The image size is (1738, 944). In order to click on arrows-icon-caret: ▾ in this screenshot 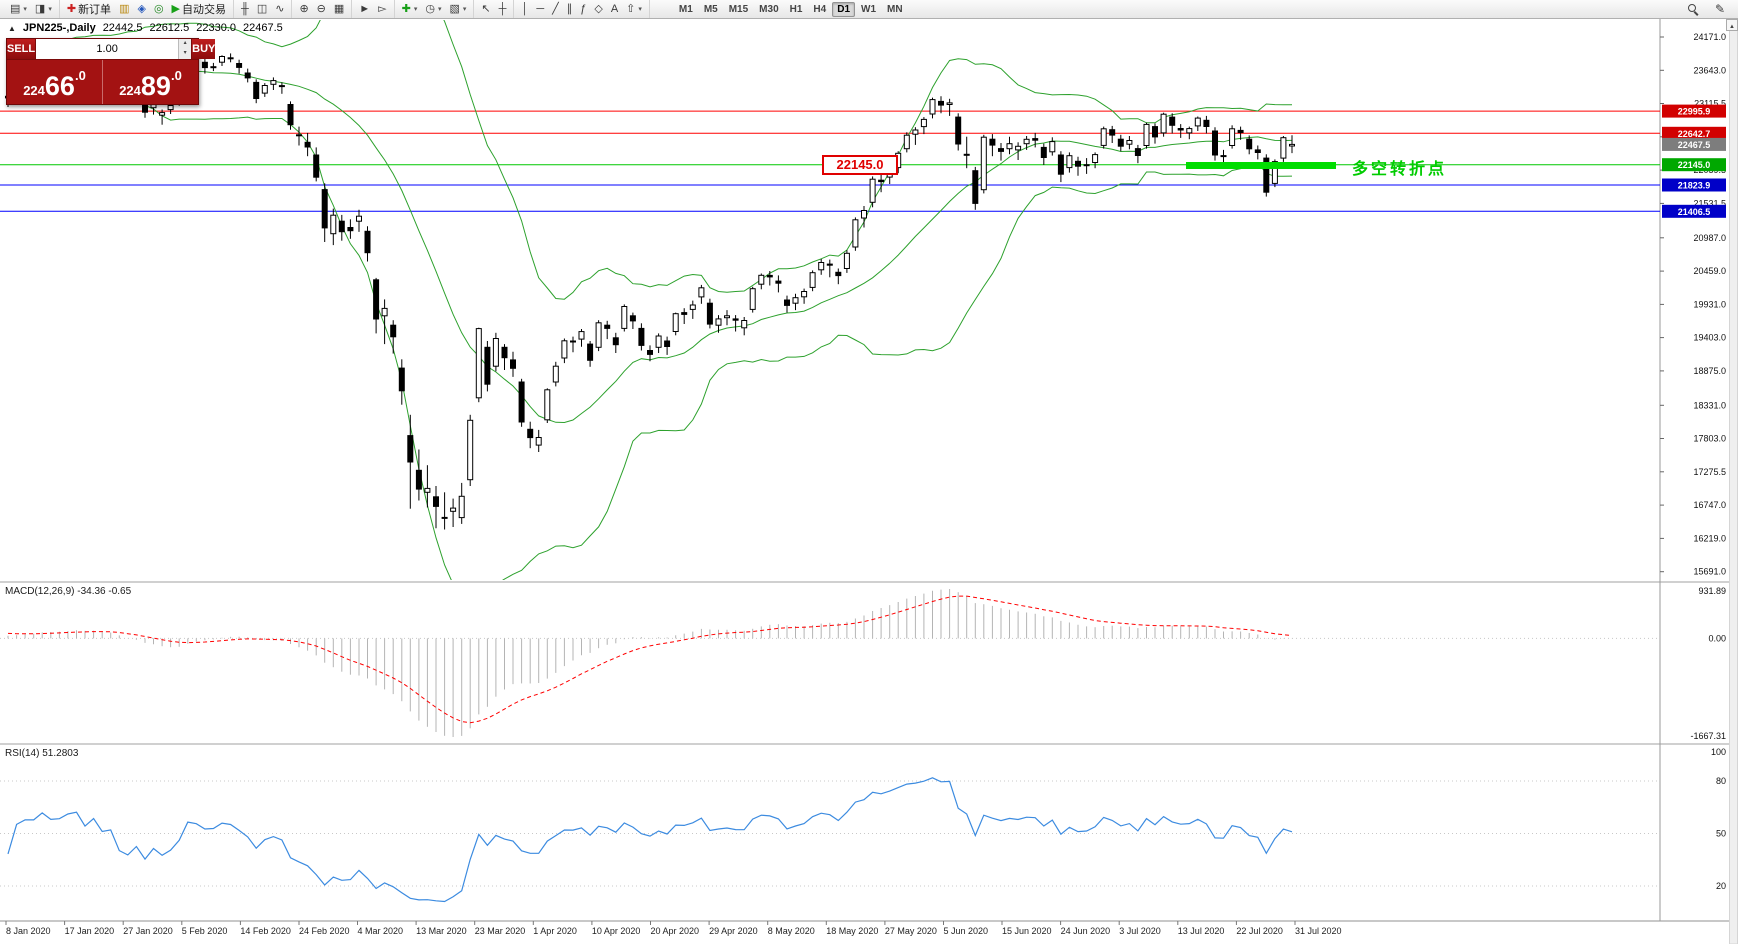, I will do `click(640, 9)`.